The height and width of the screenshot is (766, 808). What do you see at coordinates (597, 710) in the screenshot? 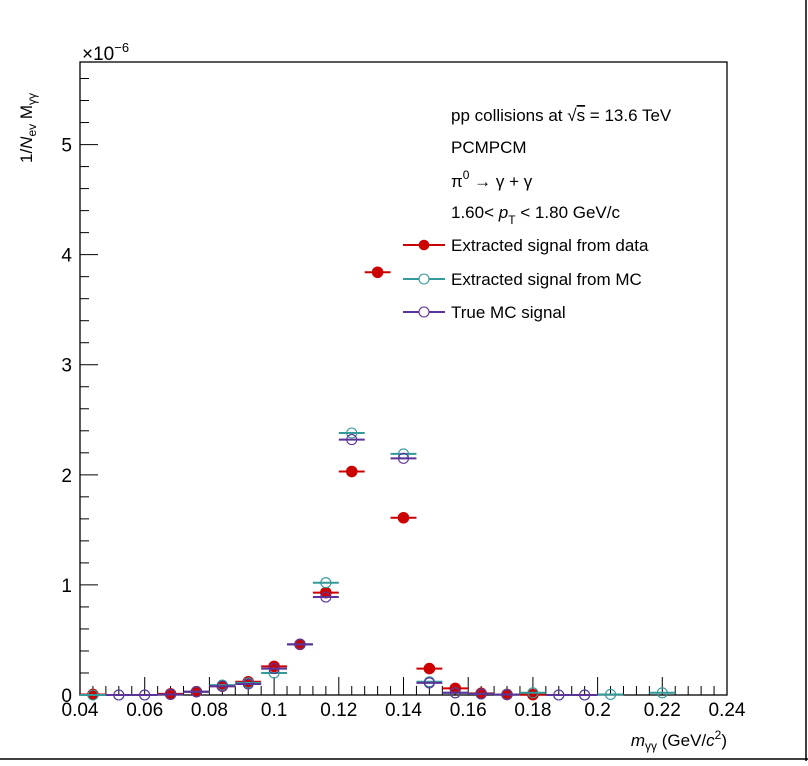
I see `x-tick-label: 0.2` at bounding box center [597, 710].